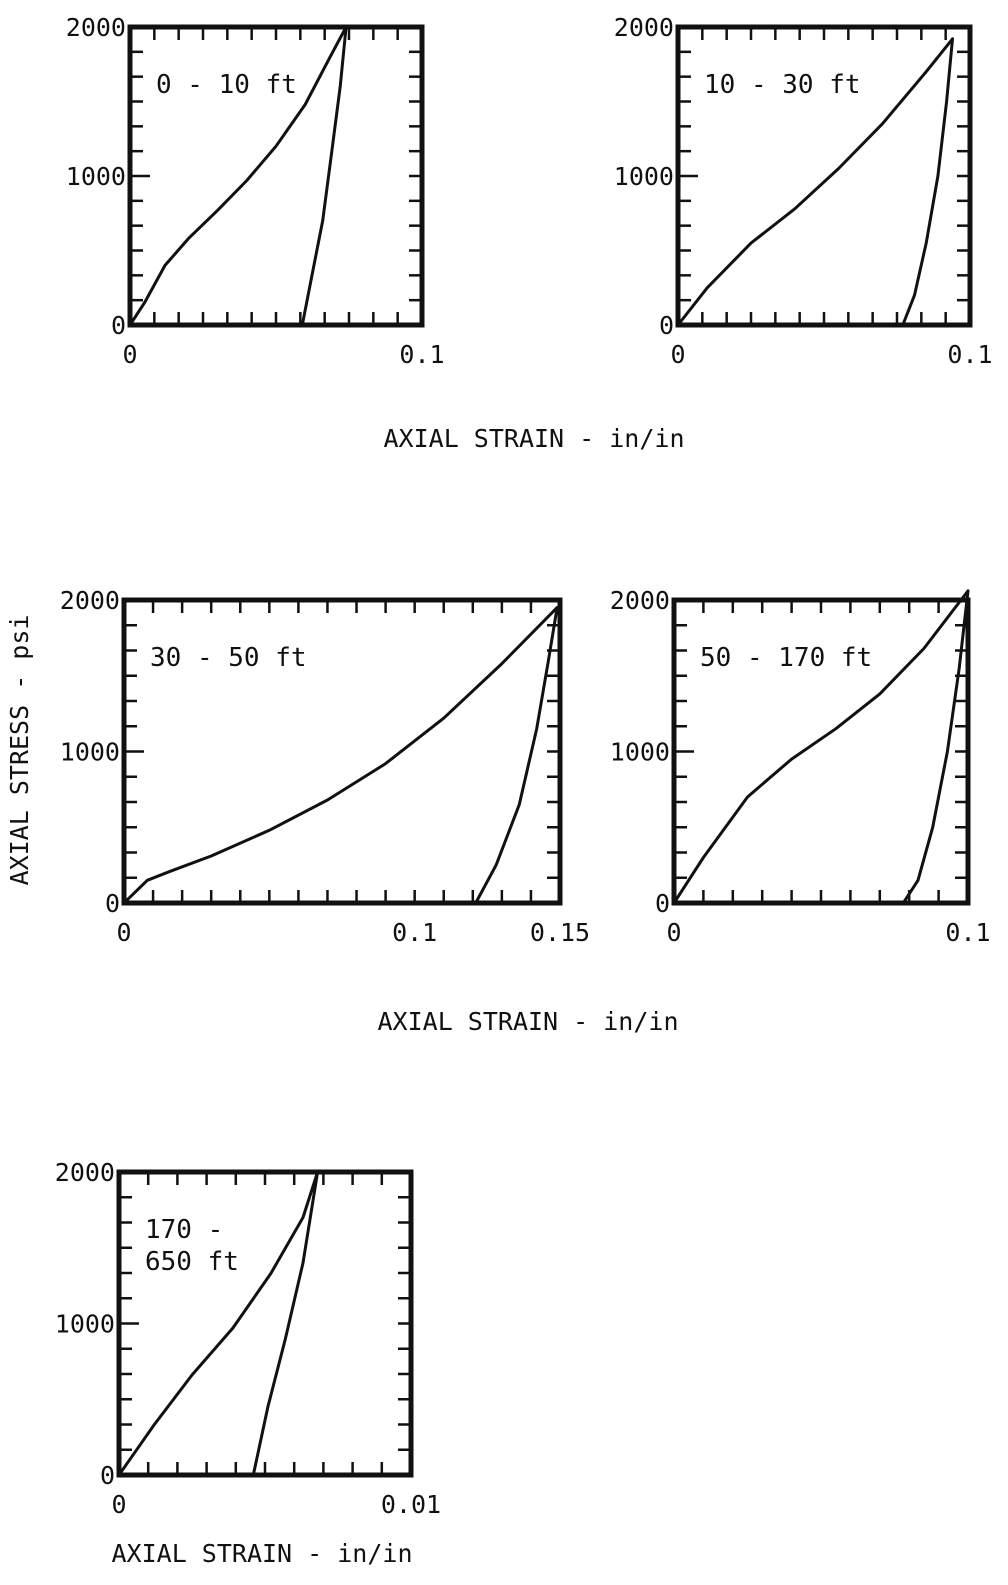 This screenshot has width=1008, height=1585. I want to click on chart-panel-2: 0 1000 2000 0 0.1 10 - 30 ft, so click(803, 191).